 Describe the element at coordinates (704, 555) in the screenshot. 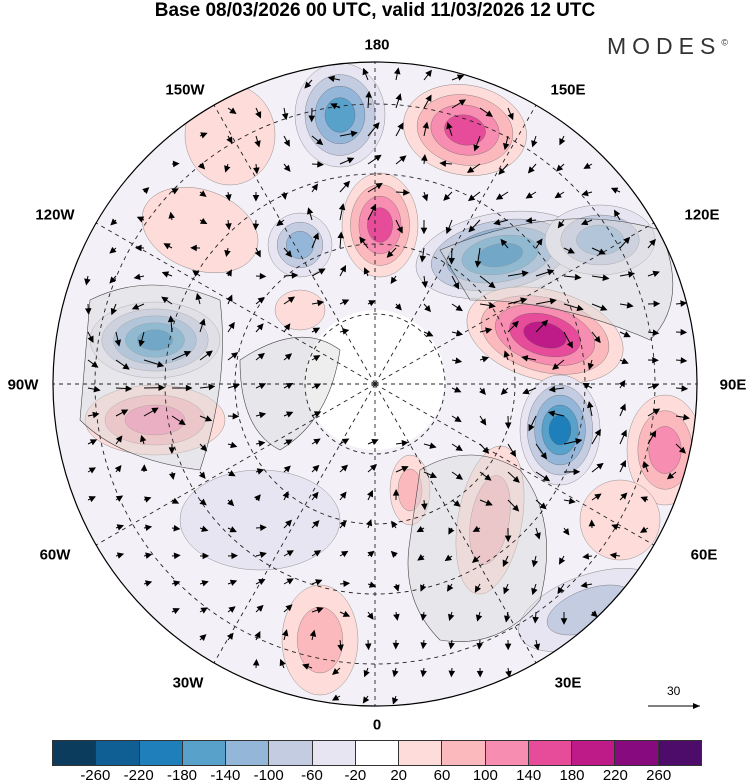

I see `lon-label-60e: 60E` at that location.